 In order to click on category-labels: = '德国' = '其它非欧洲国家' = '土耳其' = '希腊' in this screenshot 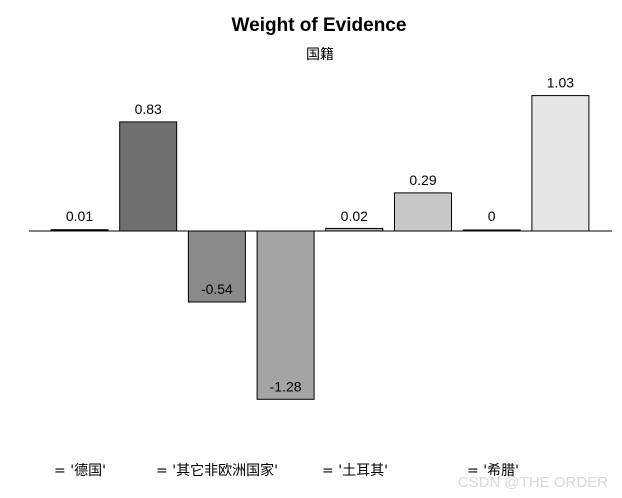, I will do `click(286, 470)`.